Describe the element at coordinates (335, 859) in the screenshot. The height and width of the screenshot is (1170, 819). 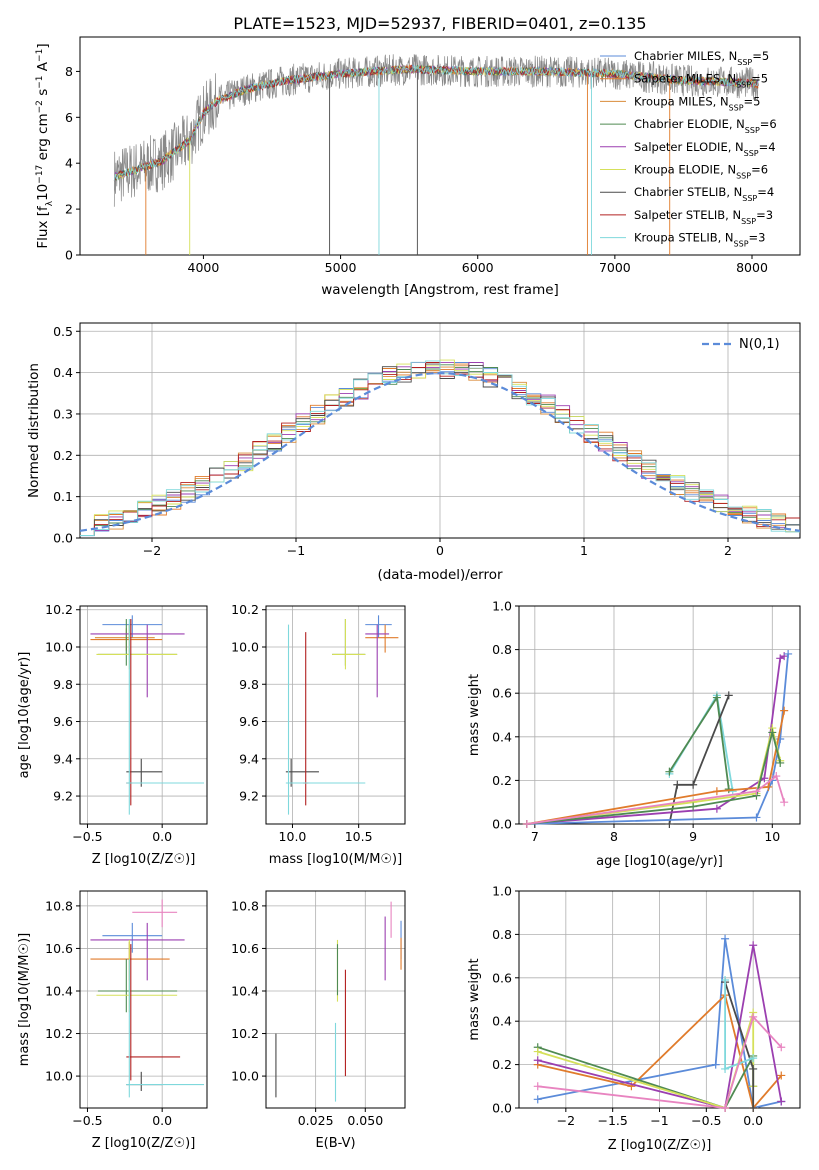
I see `x-axis-label: mass [log10(M/M☉)]` at that location.